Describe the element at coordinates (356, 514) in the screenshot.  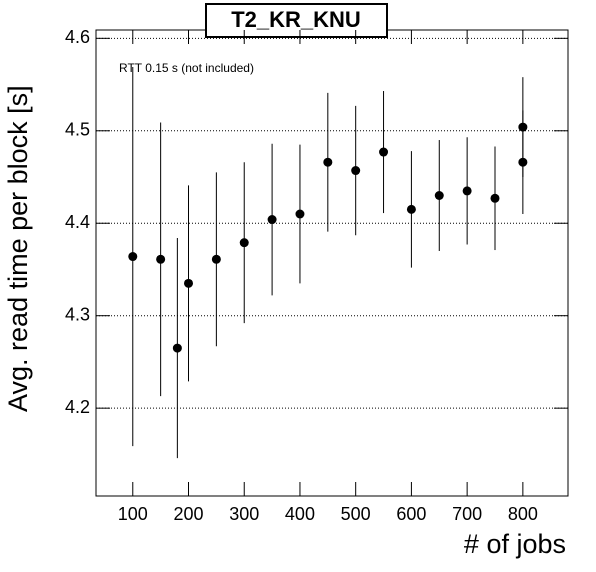
I see `x-tick-label: 500` at that location.